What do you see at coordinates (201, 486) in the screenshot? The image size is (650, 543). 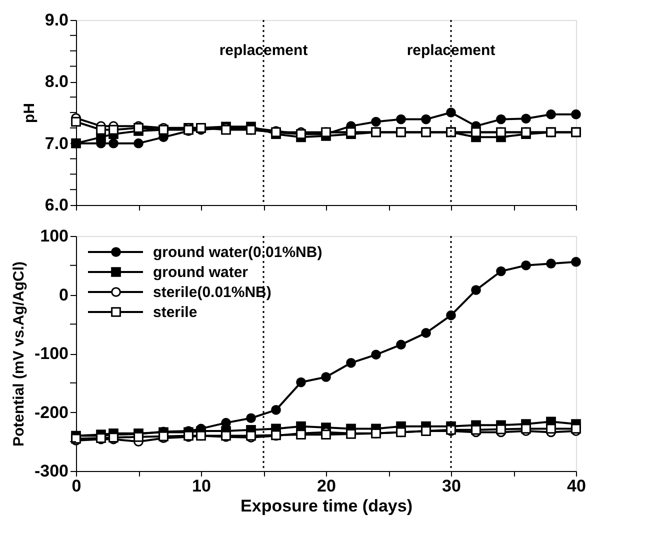 I see `x-tick-label: 10` at bounding box center [201, 486].